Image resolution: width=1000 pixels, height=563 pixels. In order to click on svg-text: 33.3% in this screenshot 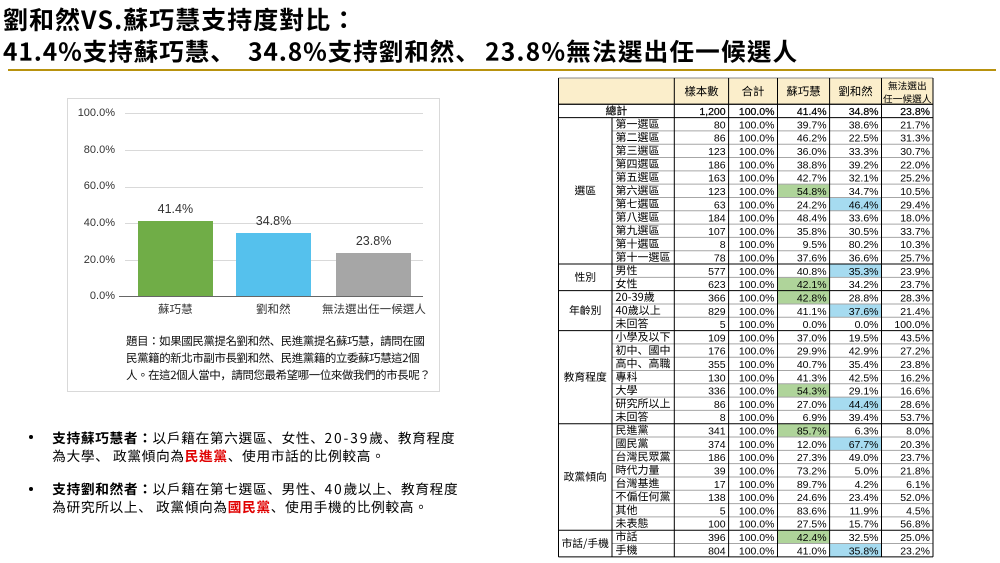, I will do `click(864, 152)`.